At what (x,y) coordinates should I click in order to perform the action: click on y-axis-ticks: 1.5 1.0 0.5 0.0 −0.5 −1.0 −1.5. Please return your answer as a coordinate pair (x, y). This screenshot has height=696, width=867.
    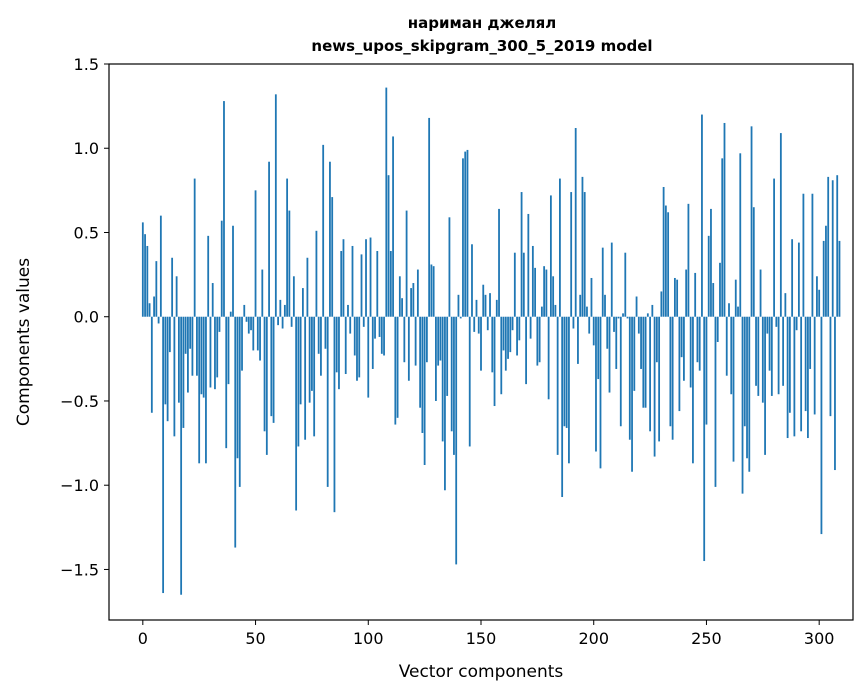
    Looking at the image, I should click on (84, 317).